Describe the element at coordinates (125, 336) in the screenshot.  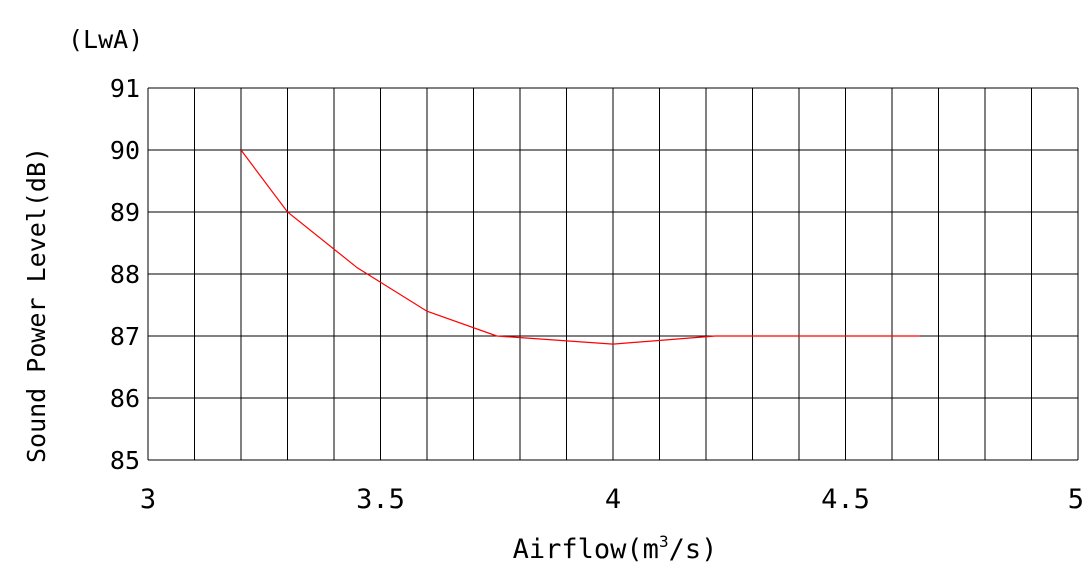
I see `y-tick-label: 87` at that location.